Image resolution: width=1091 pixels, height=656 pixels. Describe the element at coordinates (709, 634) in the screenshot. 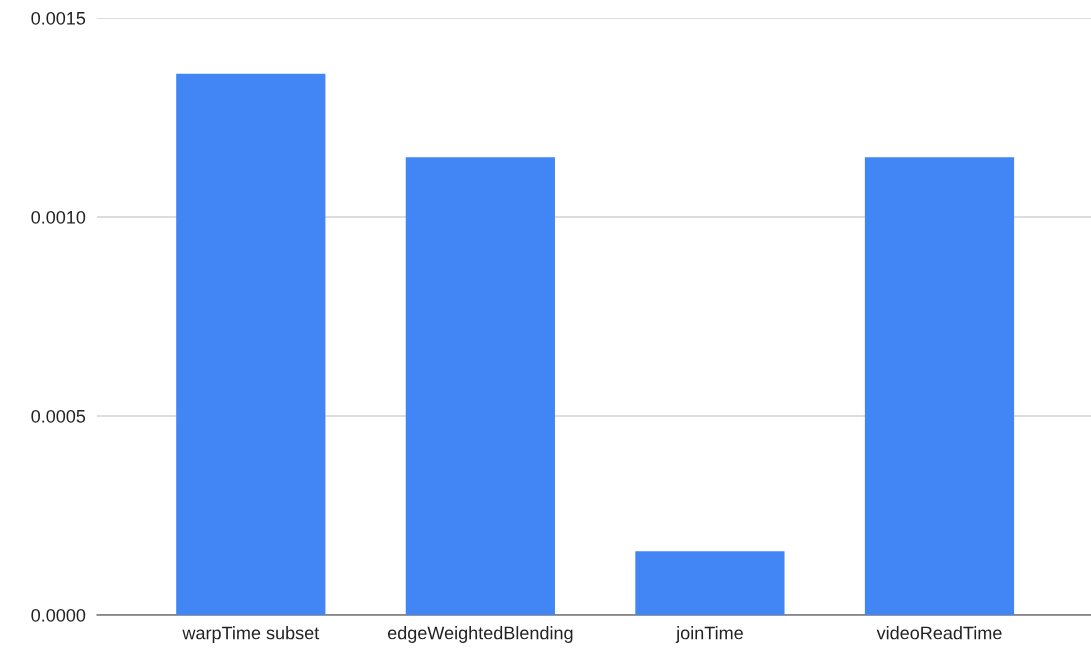

I see `x-tick-label: joinTime` at that location.